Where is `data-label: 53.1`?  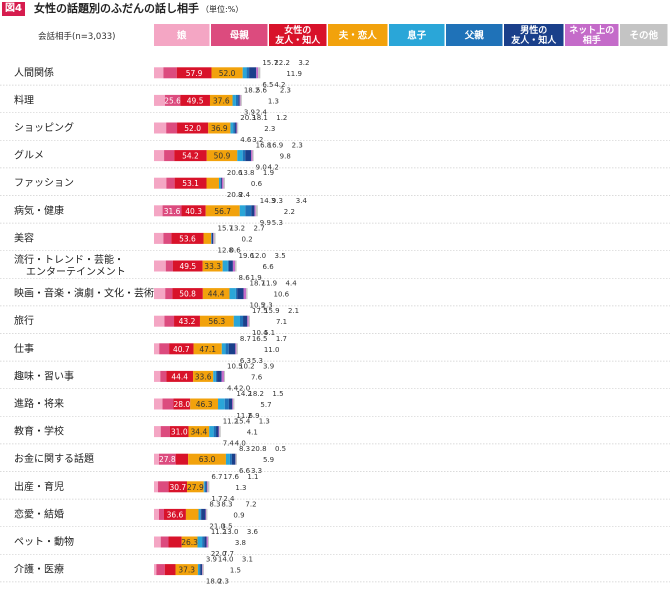 data-label: 53.1 is located at coordinates (190, 183).